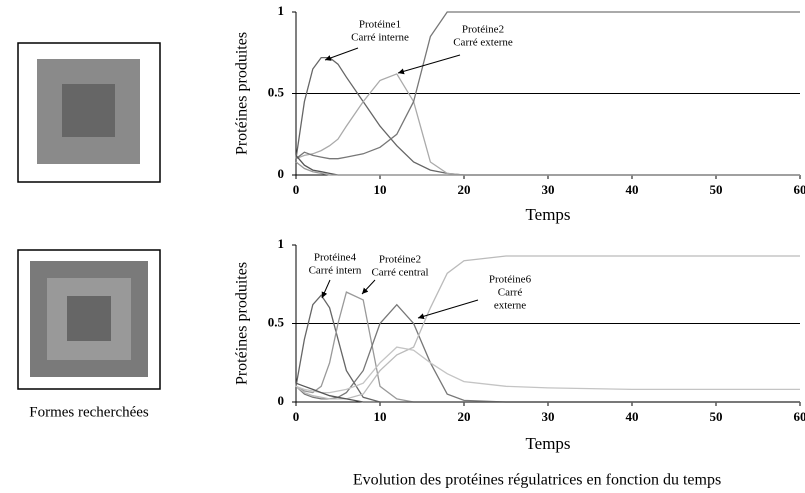 This screenshot has width=805, height=493. What do you see at coordinates (399, 273) in the screenshot?
I see `annotation: Carré central` at bounding box center [399, 273].